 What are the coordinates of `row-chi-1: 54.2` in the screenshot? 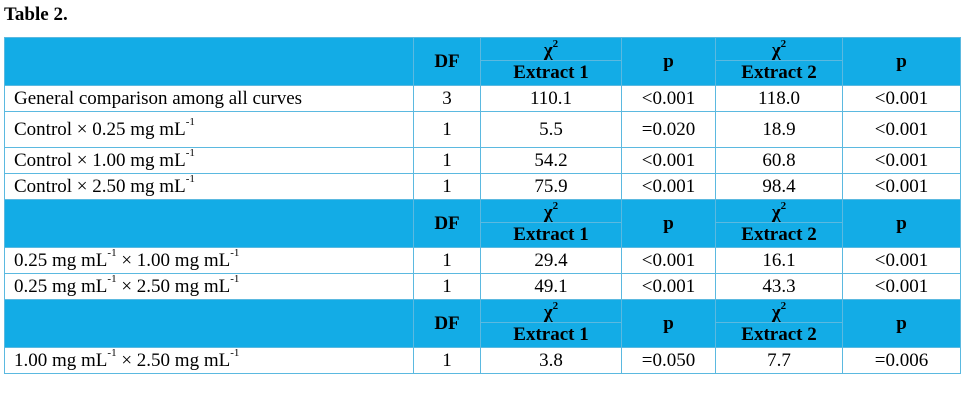 It's located at (551, 160).